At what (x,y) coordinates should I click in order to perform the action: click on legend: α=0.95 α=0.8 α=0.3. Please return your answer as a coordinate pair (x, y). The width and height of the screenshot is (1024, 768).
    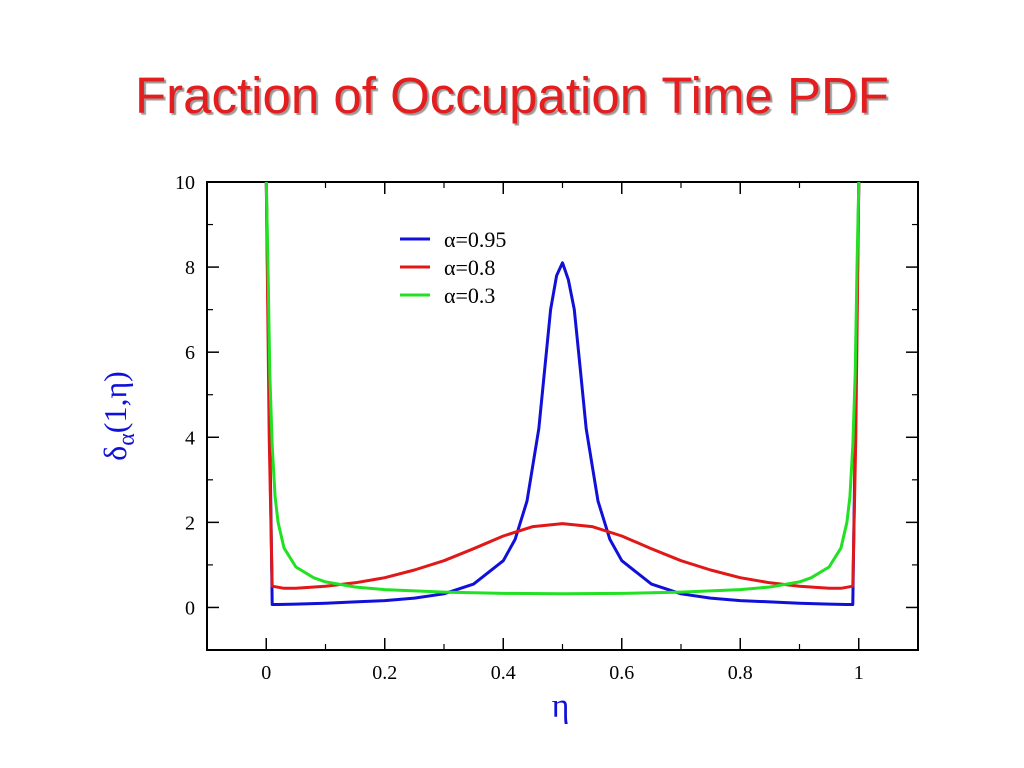
    Looking at the image, I should click on (453, 267).